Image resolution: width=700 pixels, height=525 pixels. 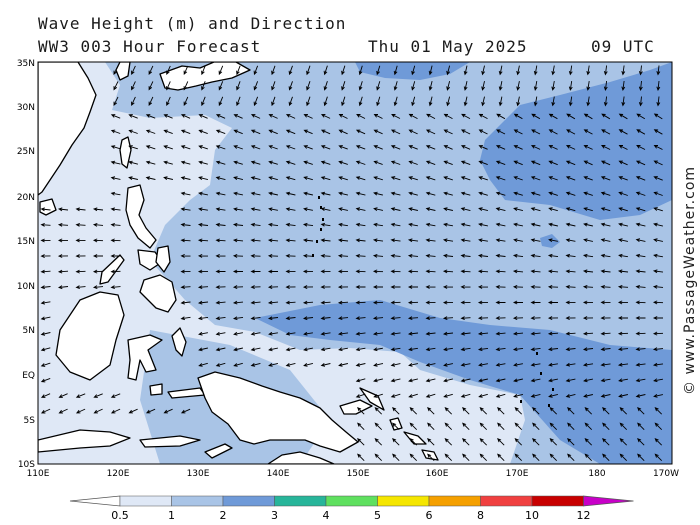 What do you see at coordinates (326, 515) in the screenshot?
I see `colorbar-level-label: 4` at bounding box center [326, 515].